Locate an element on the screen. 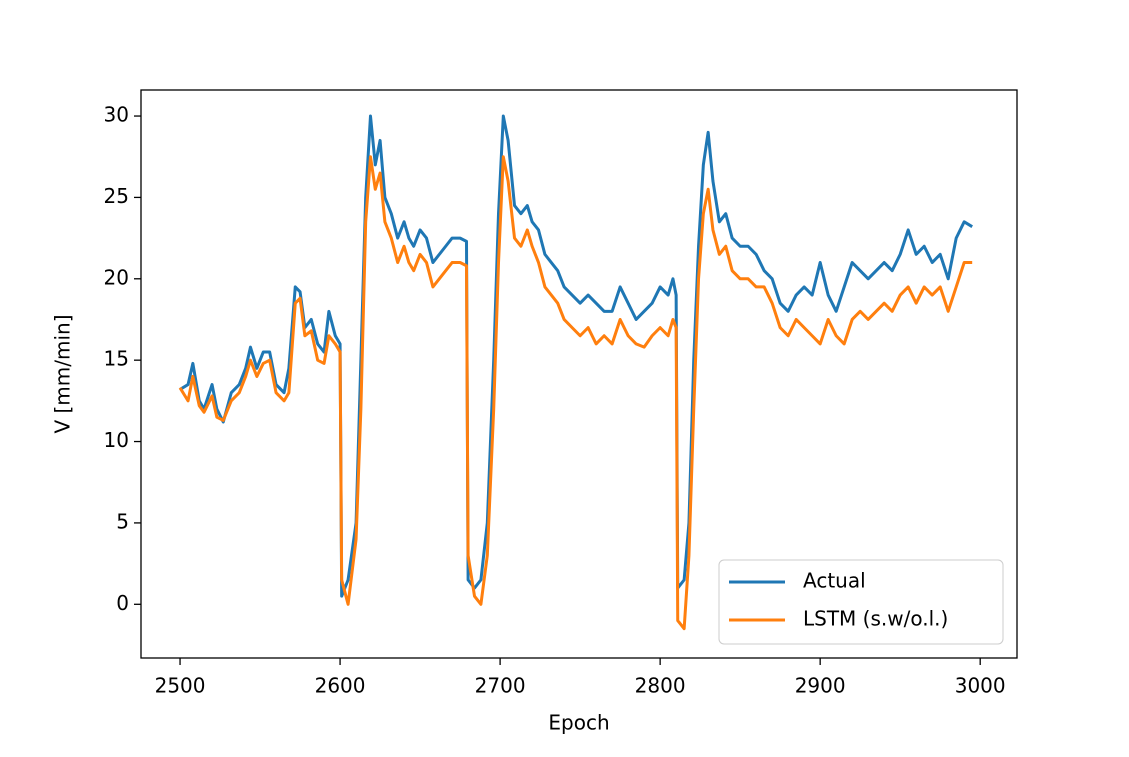  x-tick-label: 2600 is located at coordinates (340, 686).